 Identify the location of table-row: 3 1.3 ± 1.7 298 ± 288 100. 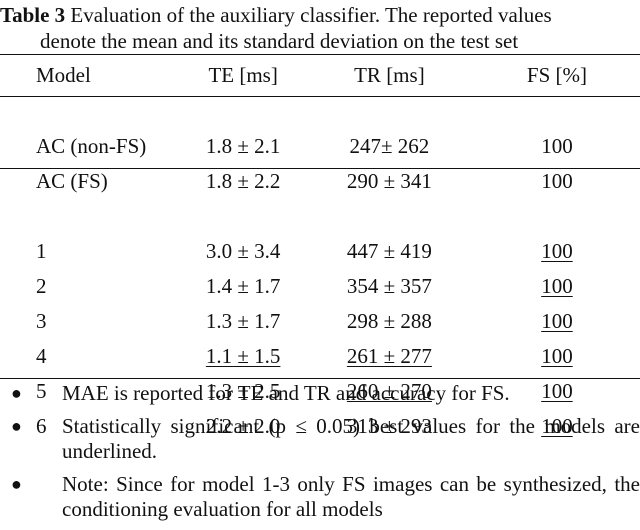
(320, 321).